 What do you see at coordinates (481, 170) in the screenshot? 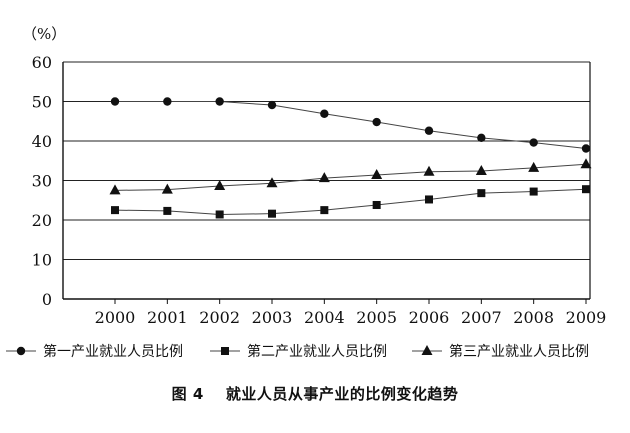
I see `series-3-point-2007` at bounding box center [481, 170].